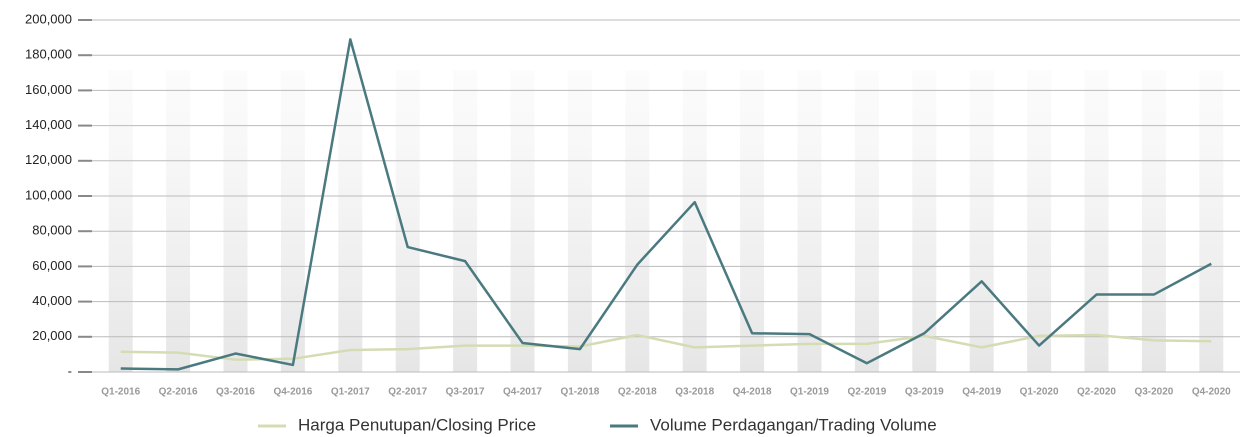 Image resolution: width=1242 pixels, height=437 pixels. Describe the element at coordinates (694, 392) in the screenshot. I see `x-tick-label: Q3-2018` at that location.